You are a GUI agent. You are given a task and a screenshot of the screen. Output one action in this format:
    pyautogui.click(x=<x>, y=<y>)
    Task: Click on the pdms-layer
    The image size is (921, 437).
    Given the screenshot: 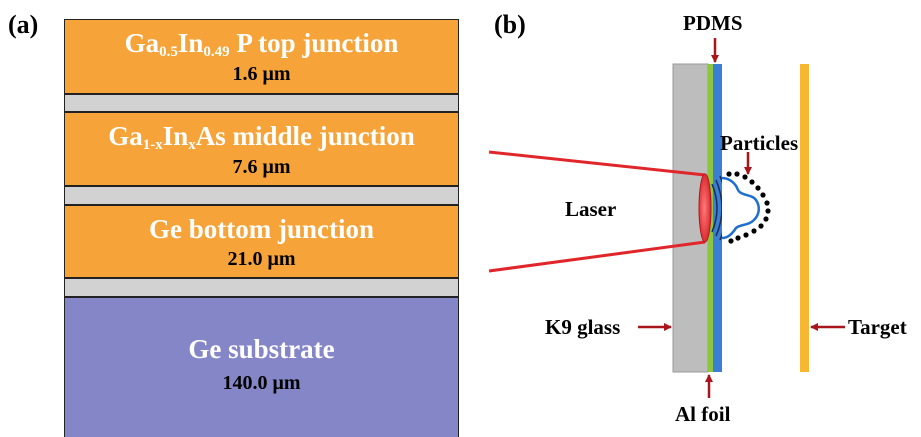 What is the action you would take?
    pyautogui.click(x=717, y=218)
    